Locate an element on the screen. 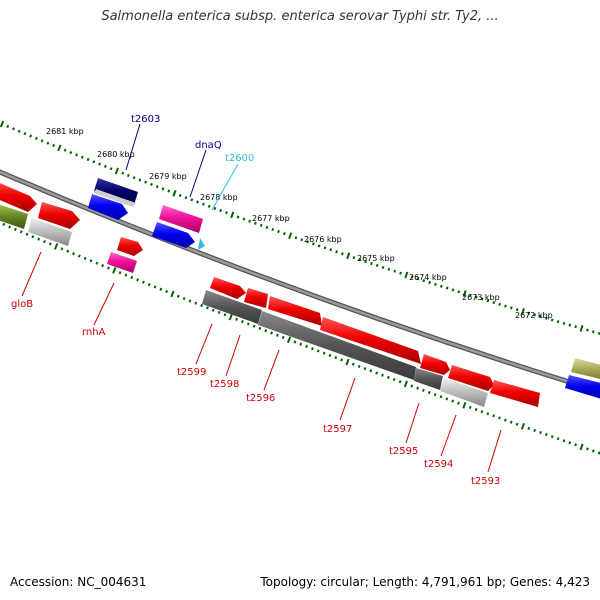 This screenshot has height=600, width=600. gene-label-t2599: t2599 is located at coordinates (191, 372).